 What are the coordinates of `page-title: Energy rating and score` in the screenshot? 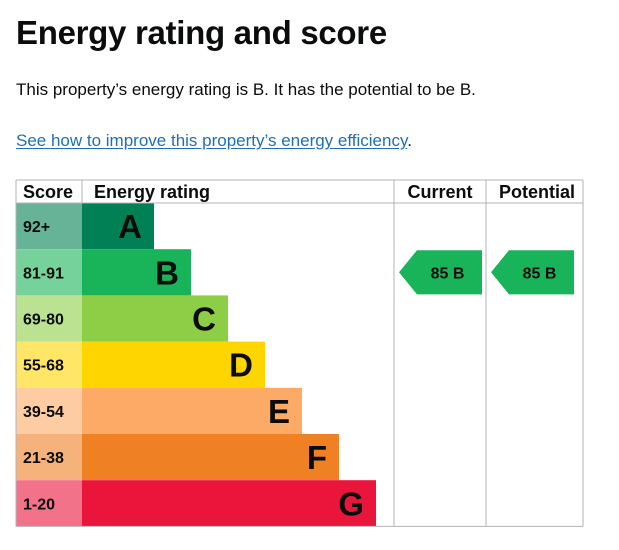 It's located at (201, 32).